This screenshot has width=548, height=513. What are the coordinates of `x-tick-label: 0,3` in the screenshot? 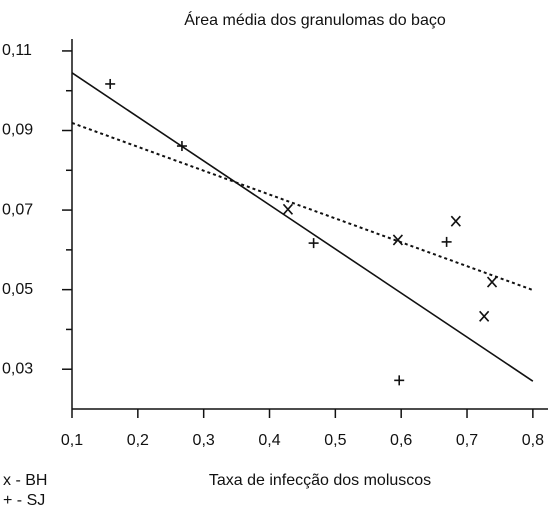 It's located at (204, 440).